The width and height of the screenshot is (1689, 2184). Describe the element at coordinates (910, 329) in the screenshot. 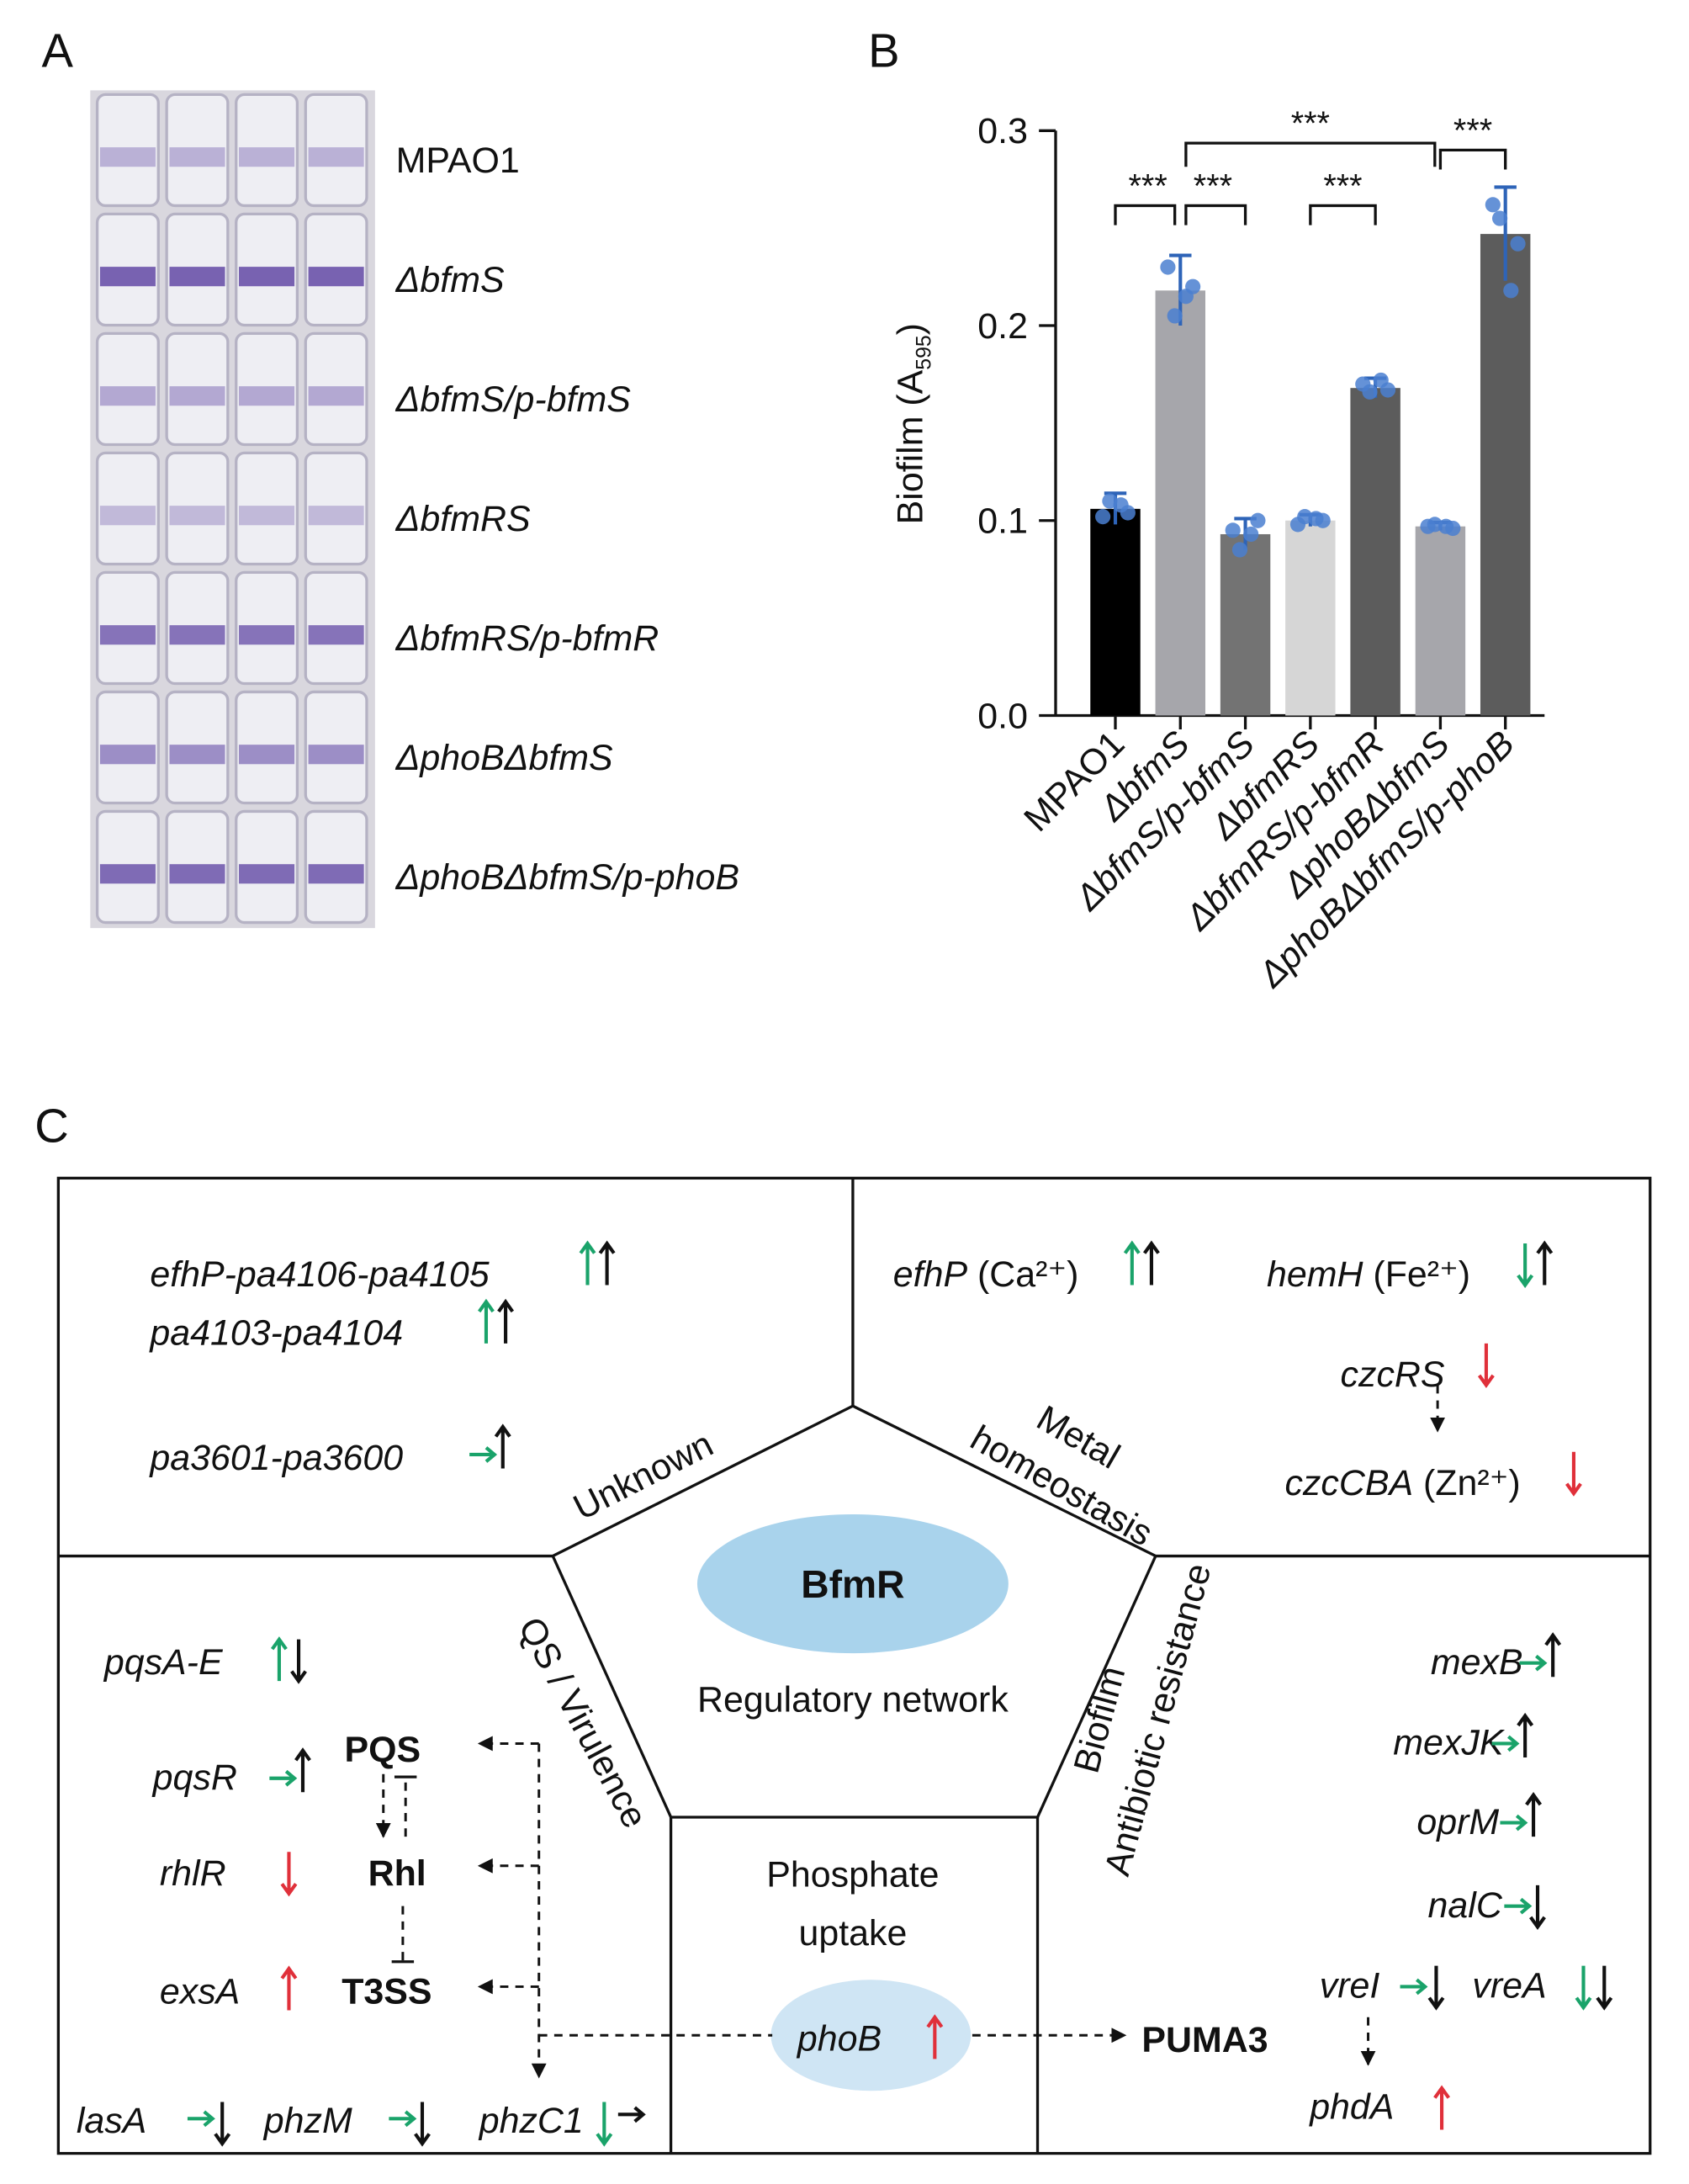

I see `y-label-end: )` at that location.